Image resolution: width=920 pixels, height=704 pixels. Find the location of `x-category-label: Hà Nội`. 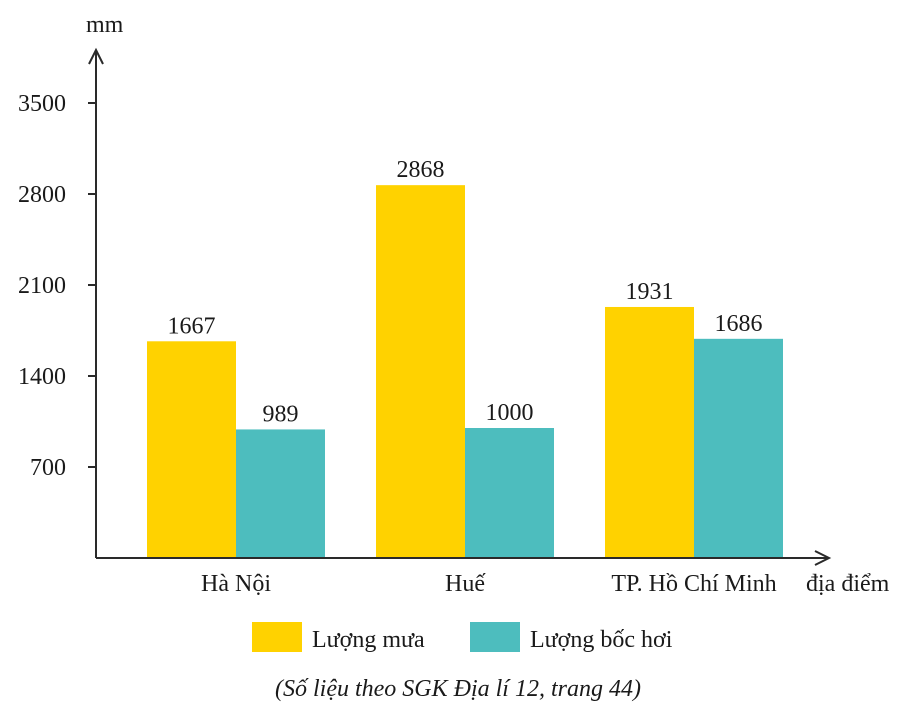

x-category-label: Hà Nội is located at coordinates (236, 584).